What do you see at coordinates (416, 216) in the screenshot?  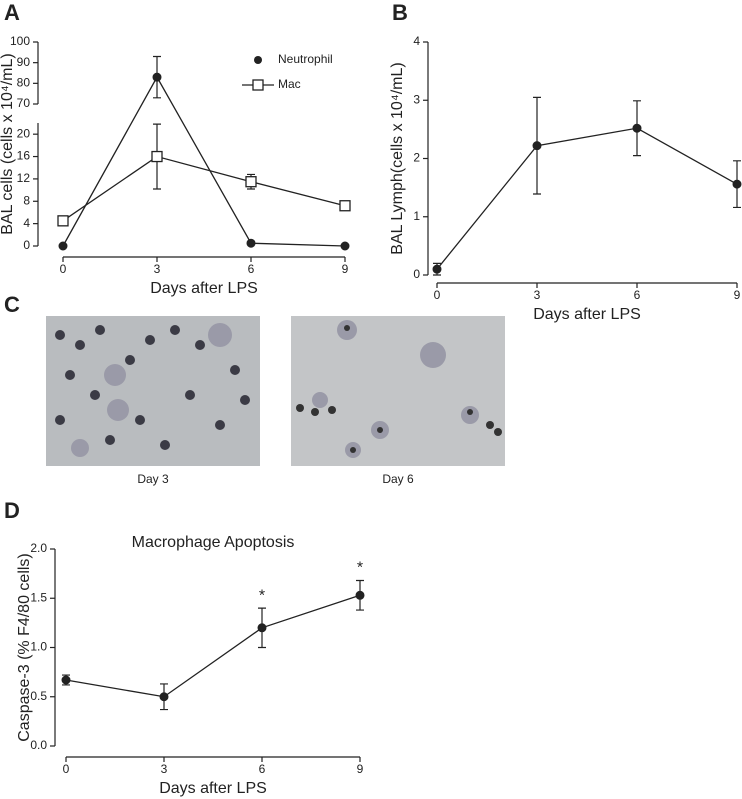 I see `y-tick-label: 1` at bounding box center [416, 216].